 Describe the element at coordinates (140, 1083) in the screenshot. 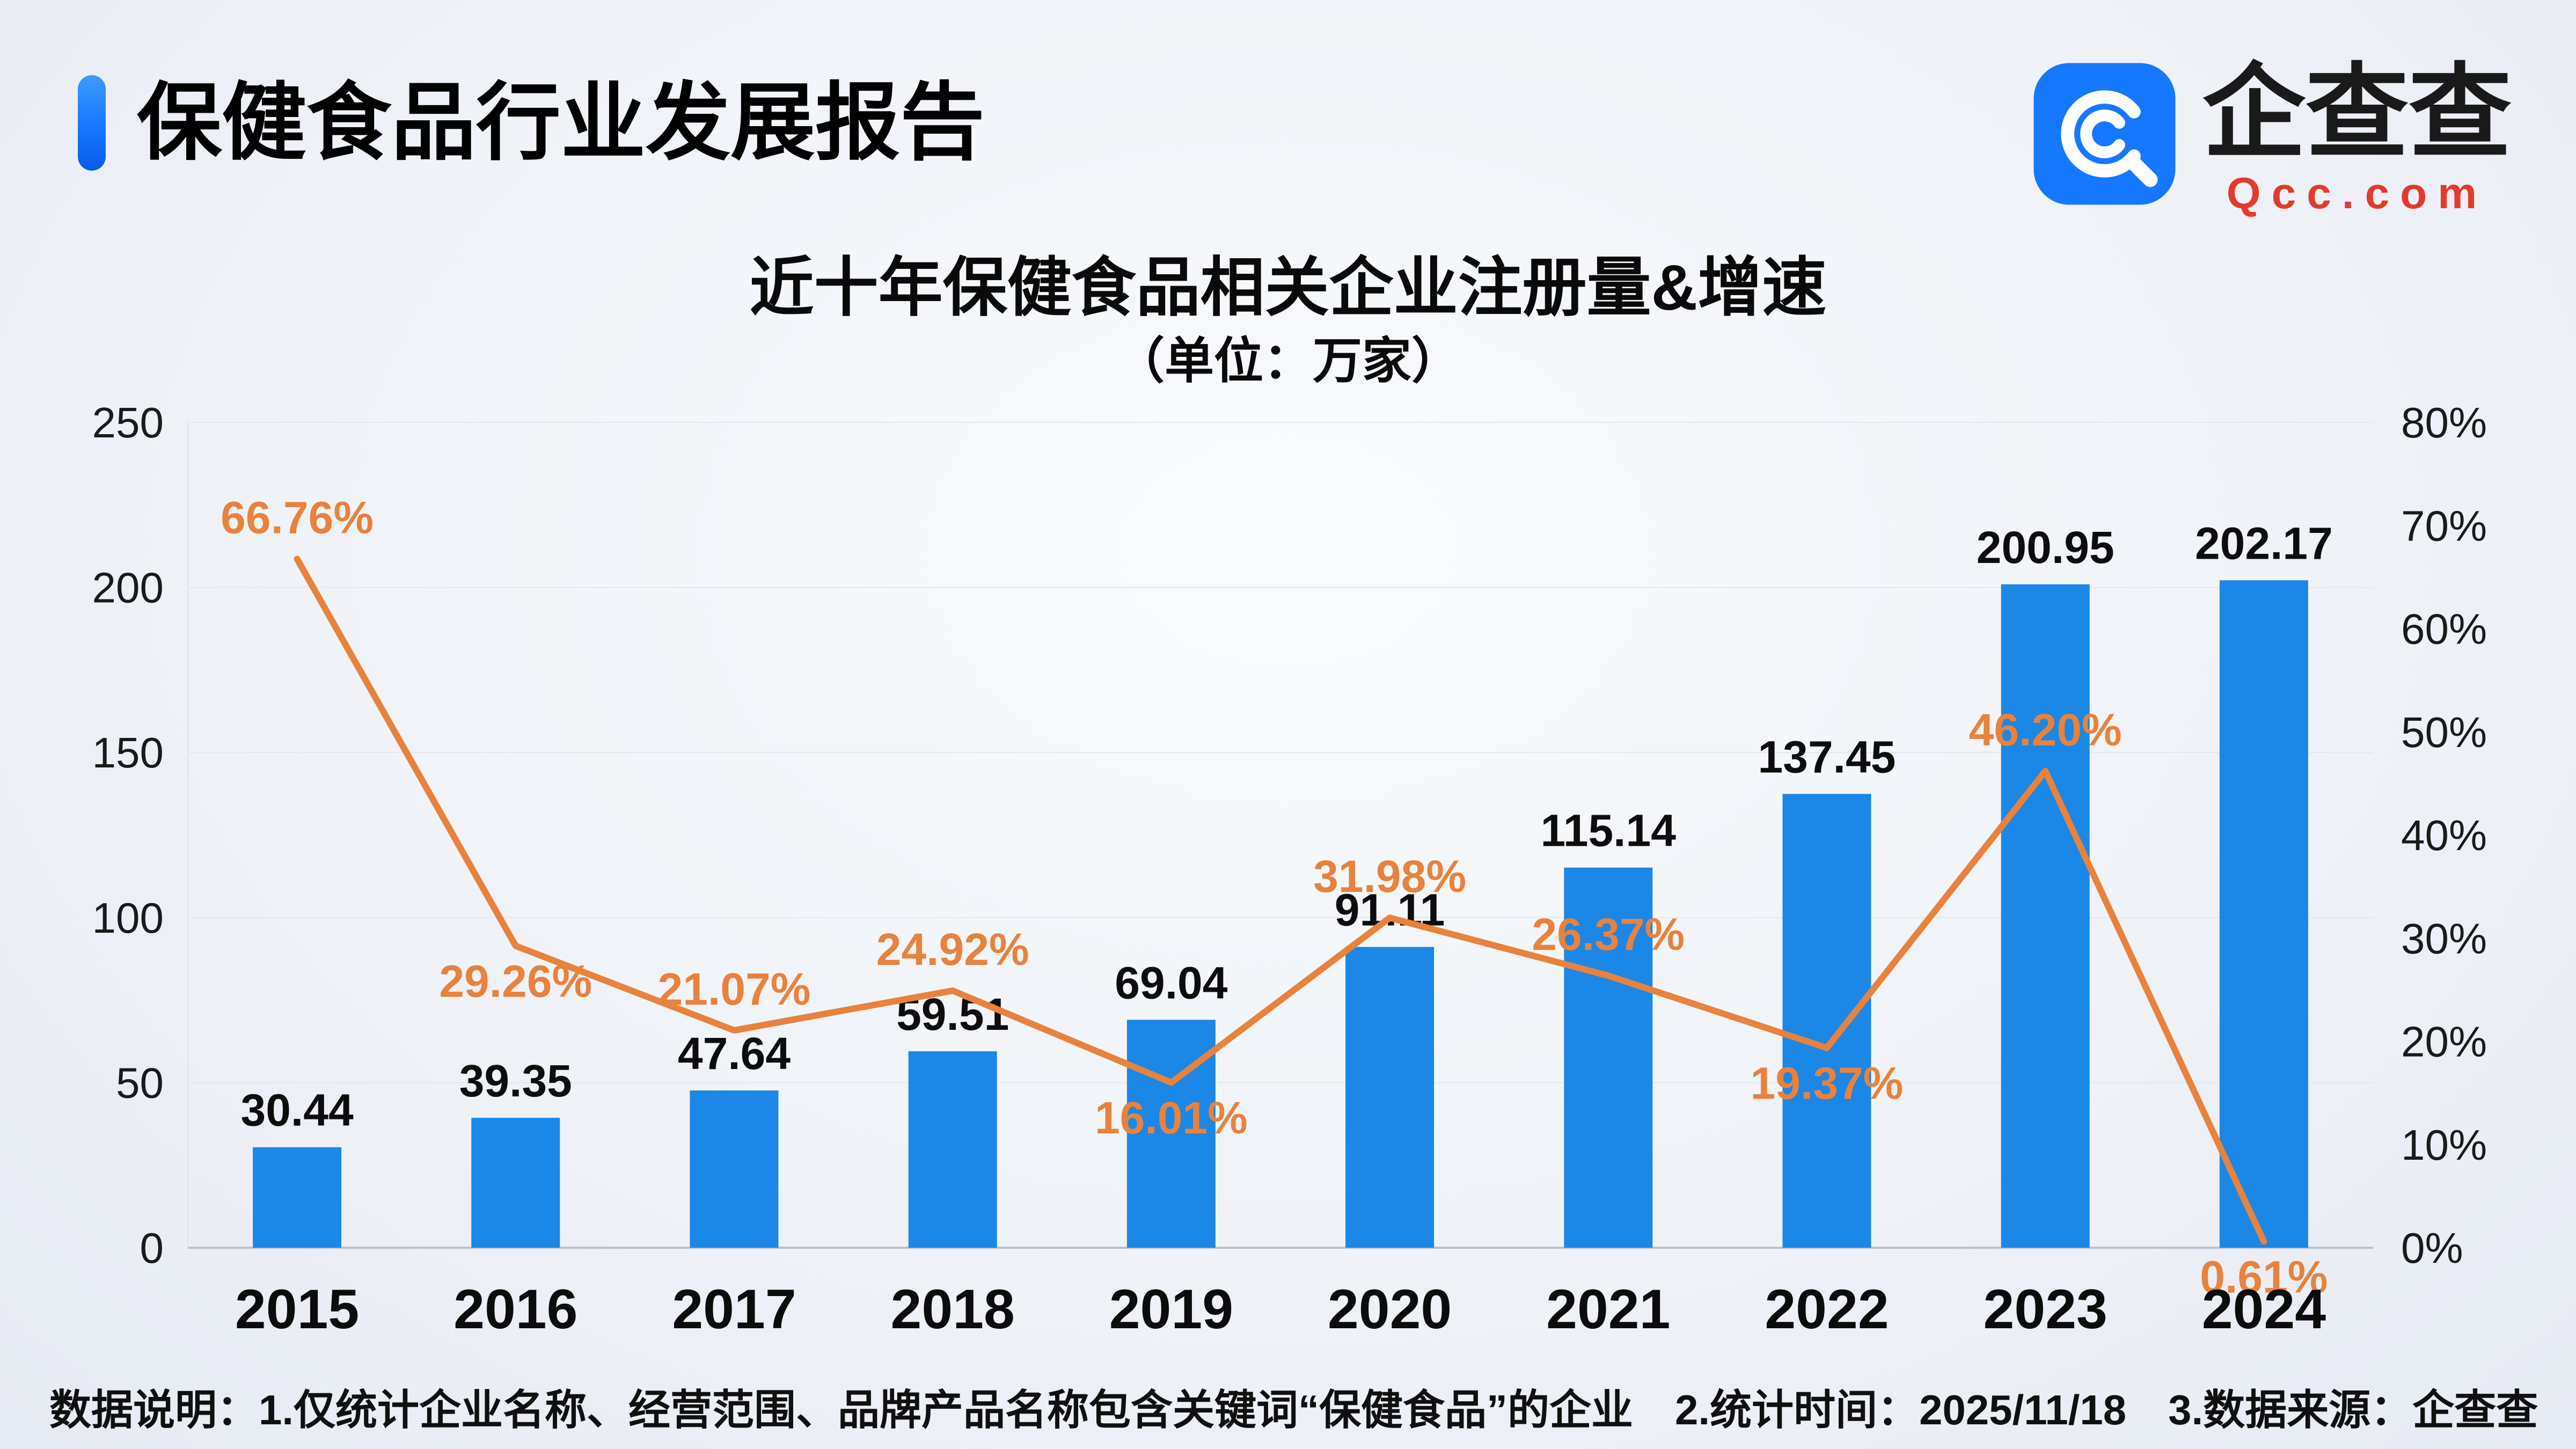

I see `left-axis-tick: 50` at that location.